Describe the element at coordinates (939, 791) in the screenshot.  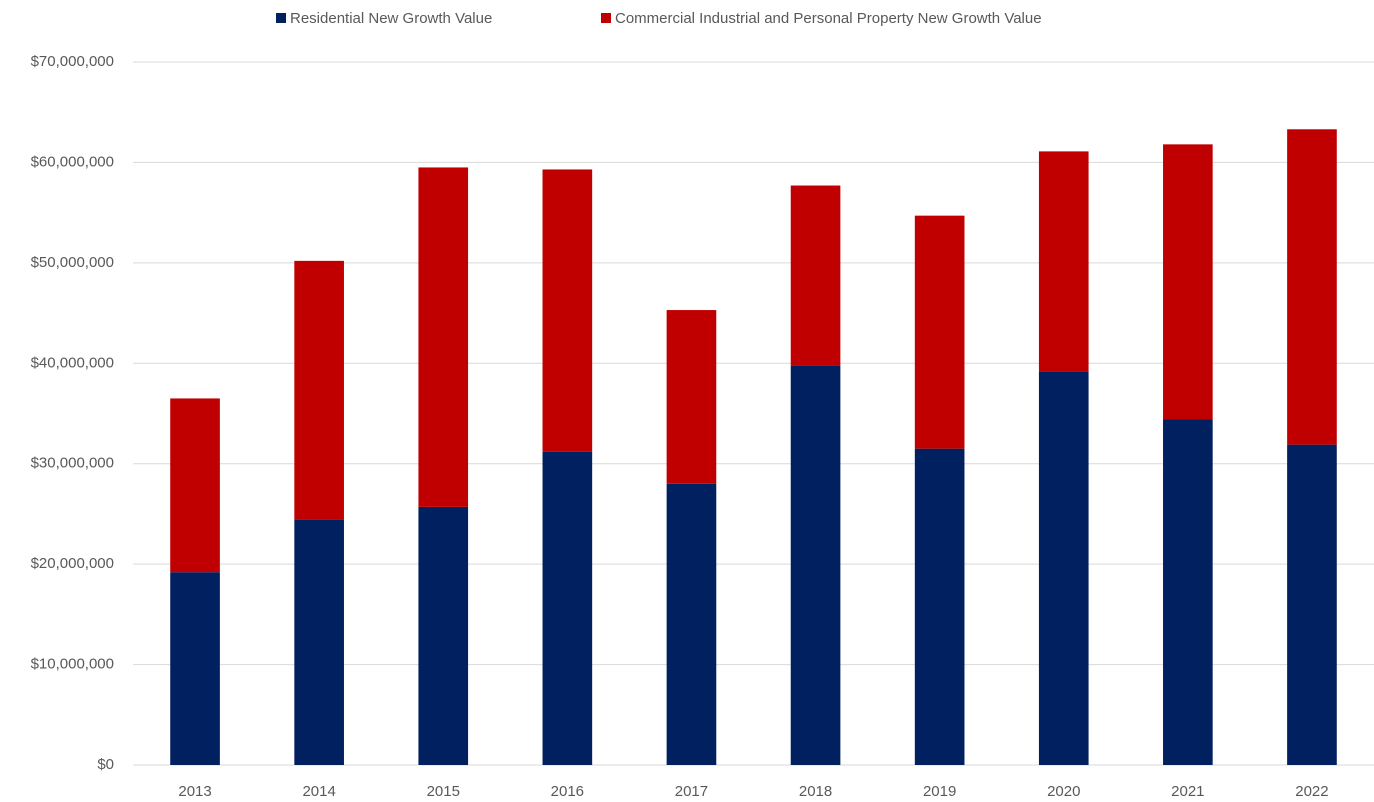
I see `x-tick-label: 2019` at that location.